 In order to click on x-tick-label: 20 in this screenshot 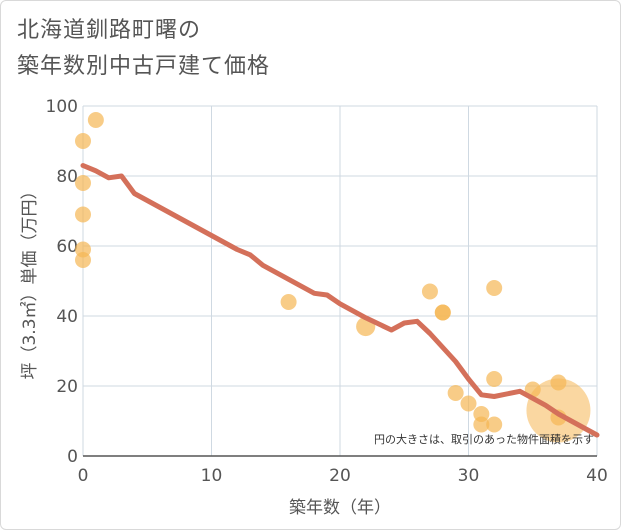, I will do `click(340, 476)`.